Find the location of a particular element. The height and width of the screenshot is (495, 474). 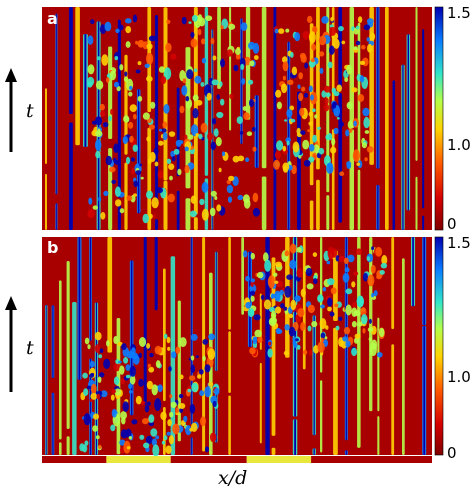

time-arrow-b-head is located at coordinates (11, 303).